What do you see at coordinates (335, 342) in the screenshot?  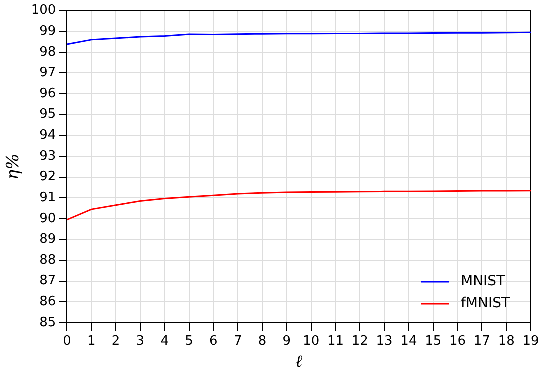 I see `x-tick-label: 11` at bounding box center [335, 342].